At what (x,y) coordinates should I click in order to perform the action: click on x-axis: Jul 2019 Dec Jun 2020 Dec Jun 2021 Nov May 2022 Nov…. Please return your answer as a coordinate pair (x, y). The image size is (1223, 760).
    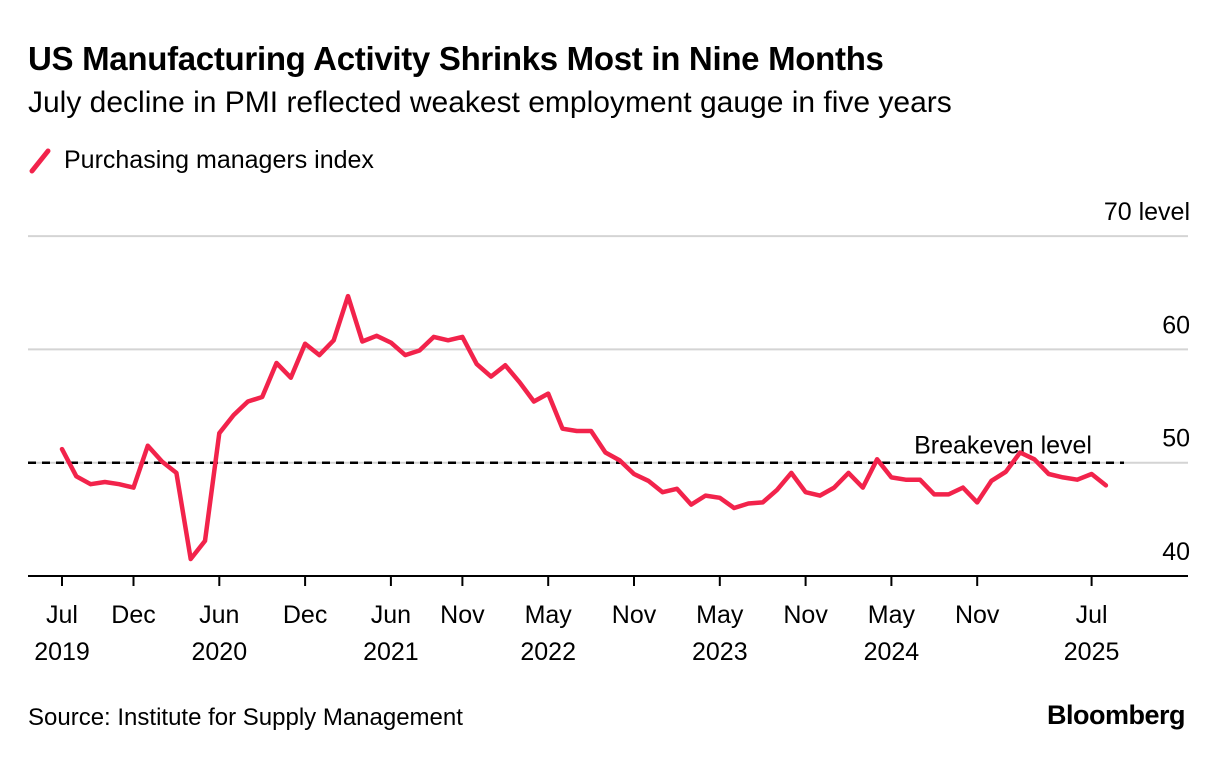
    Looking at the image, I should click on (608, 620).